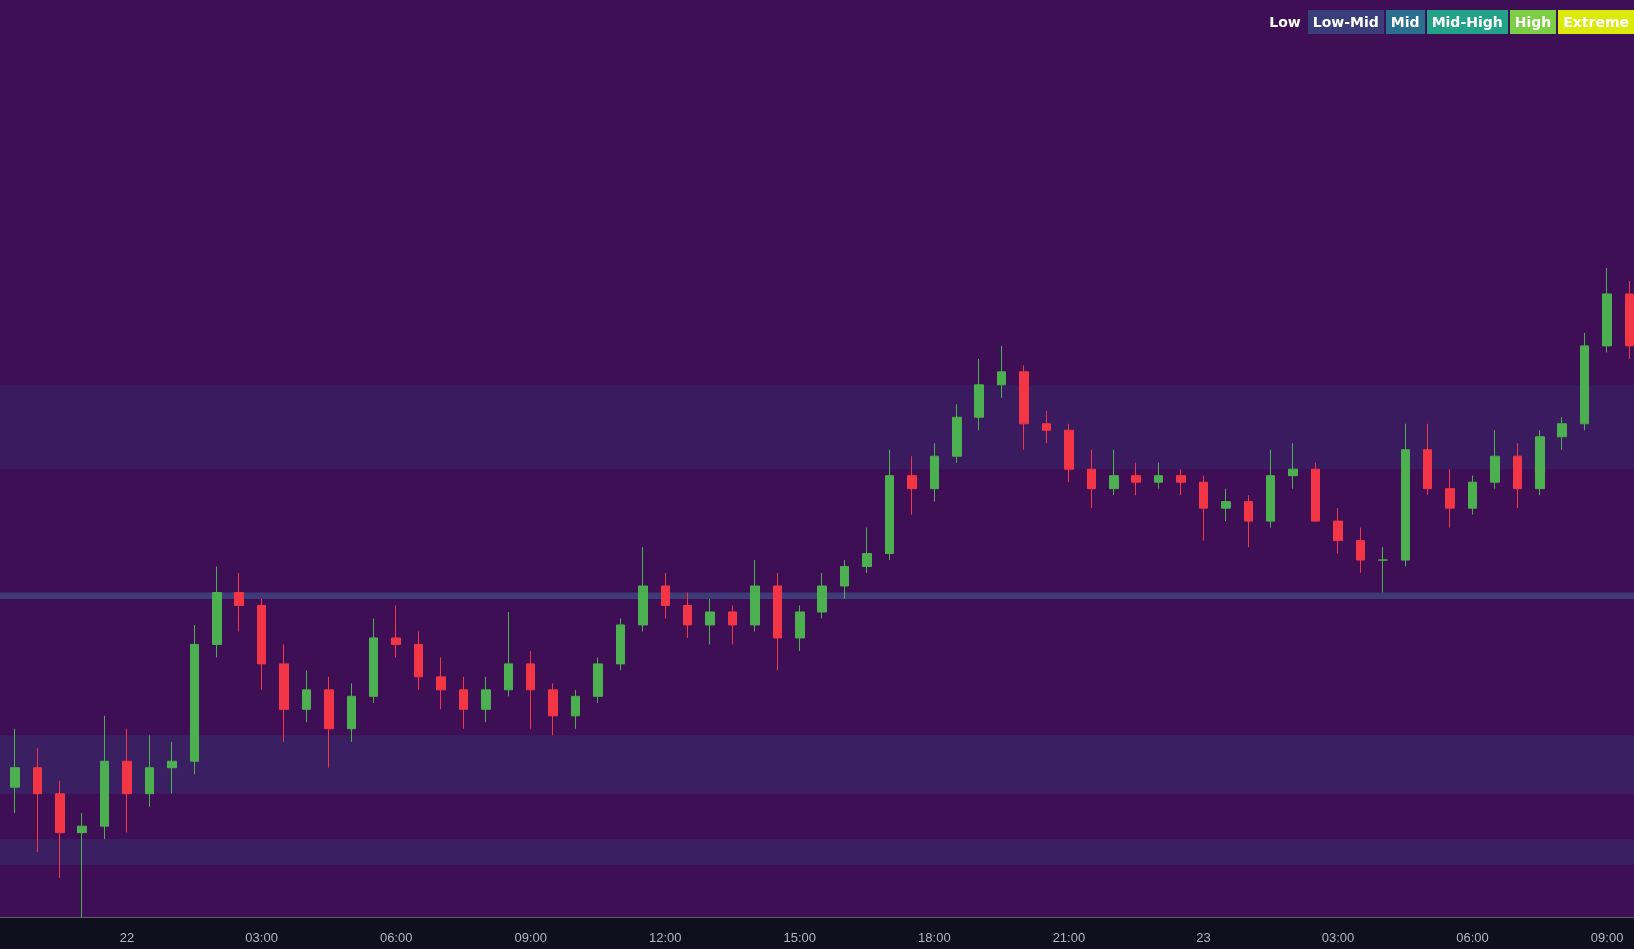 This screenshot has height=949, width=1634. Describe the element at coordinates (1596, 22) in the screenshot. I see `text: Extreme` at that location.